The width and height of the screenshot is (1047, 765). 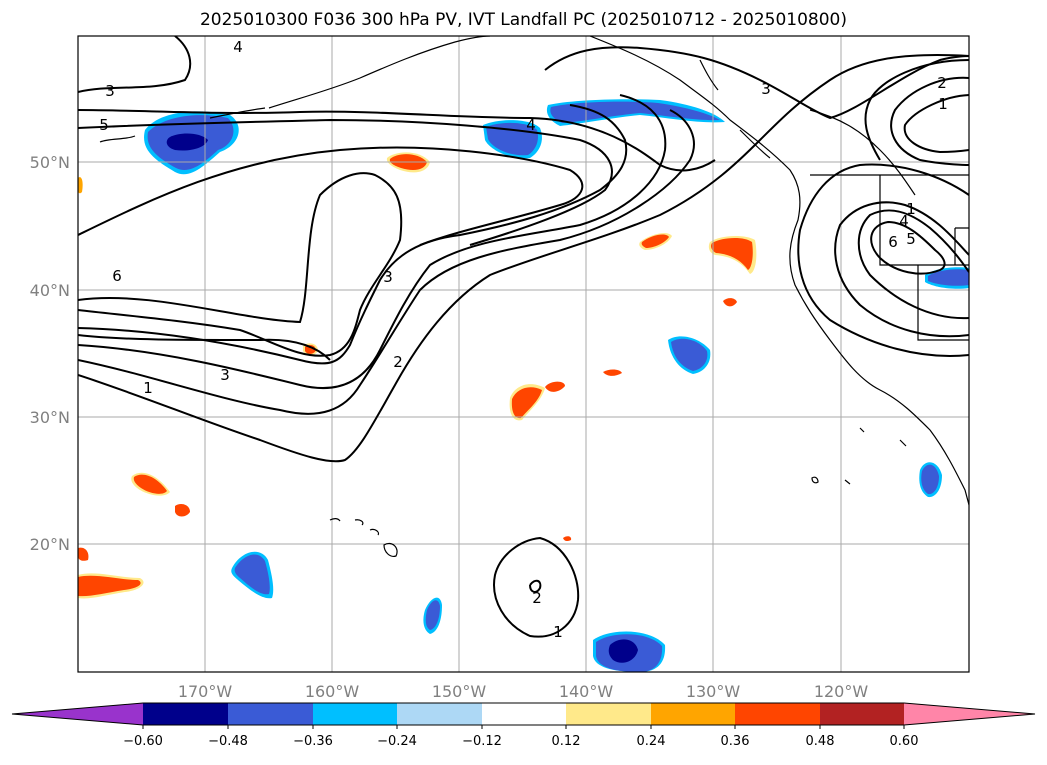 What do you see at coordinates (205, 691) in the screenshot?
I see `lon-label: 170°W` at bounding box center [205, 691].